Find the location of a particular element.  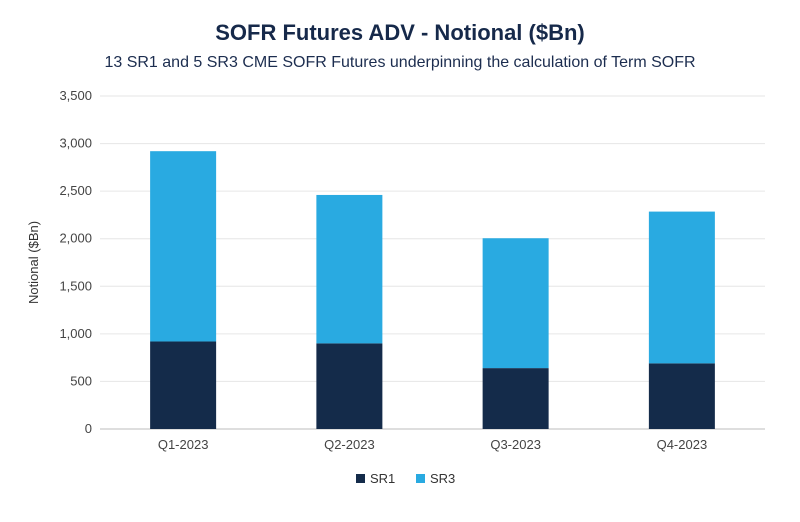

chart-title: SOFR Futures ADV - Notional ($Bn) is located at coordinates (400, 32).